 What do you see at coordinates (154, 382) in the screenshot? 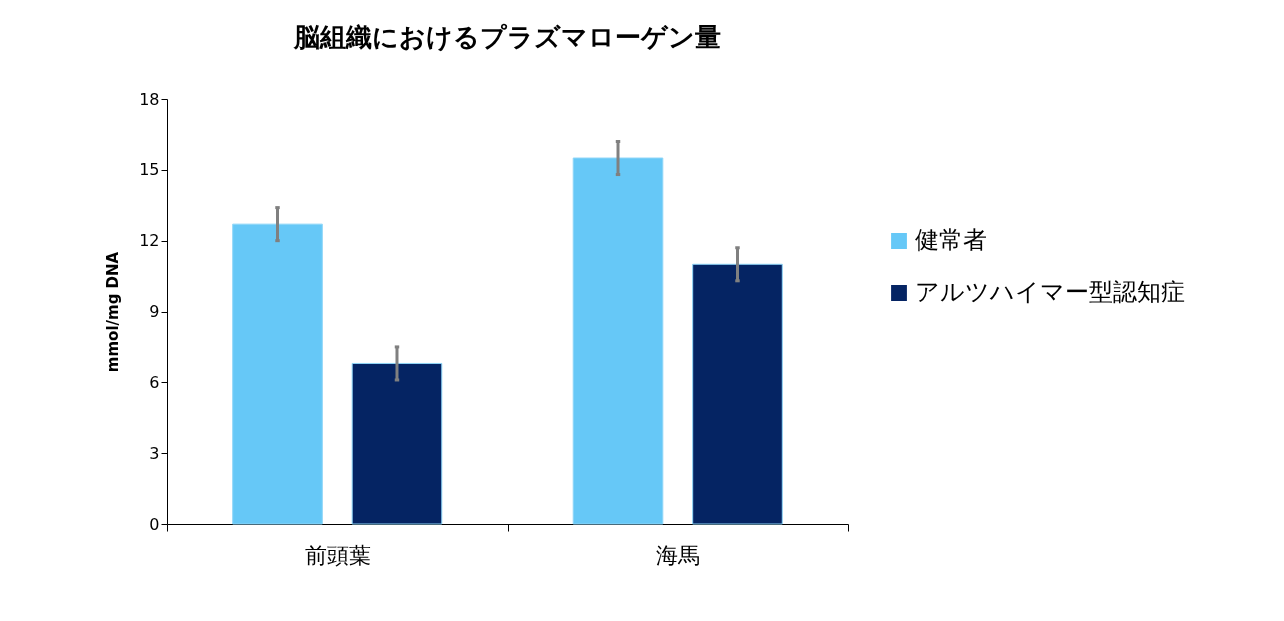
I see `y-tick-label: 6` at bounding box center [154, 382].